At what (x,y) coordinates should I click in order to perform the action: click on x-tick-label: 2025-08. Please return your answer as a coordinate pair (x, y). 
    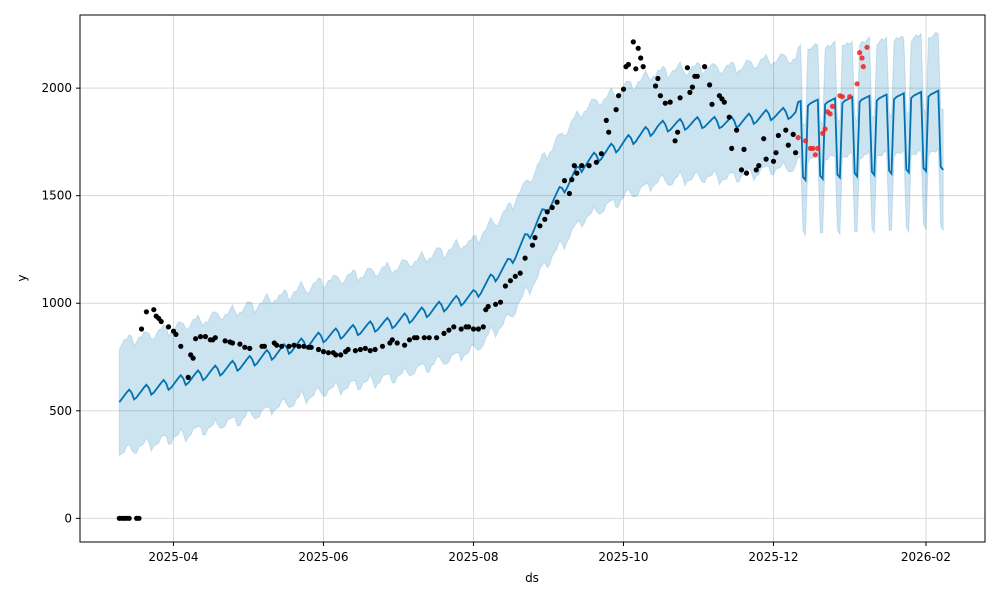
    Looking at the image, I should click on (473, 557).